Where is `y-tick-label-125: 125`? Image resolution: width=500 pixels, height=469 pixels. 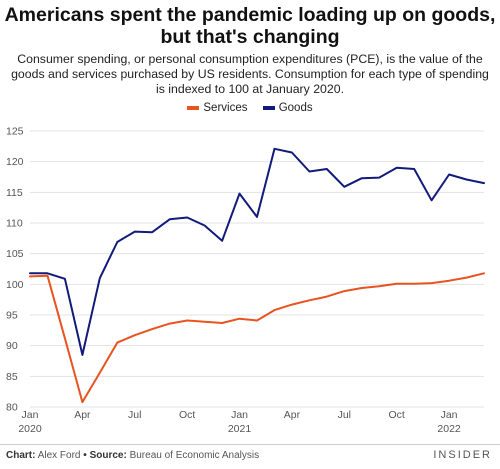
y-tick-label-125: 125 is located at coordinates (15, 132).